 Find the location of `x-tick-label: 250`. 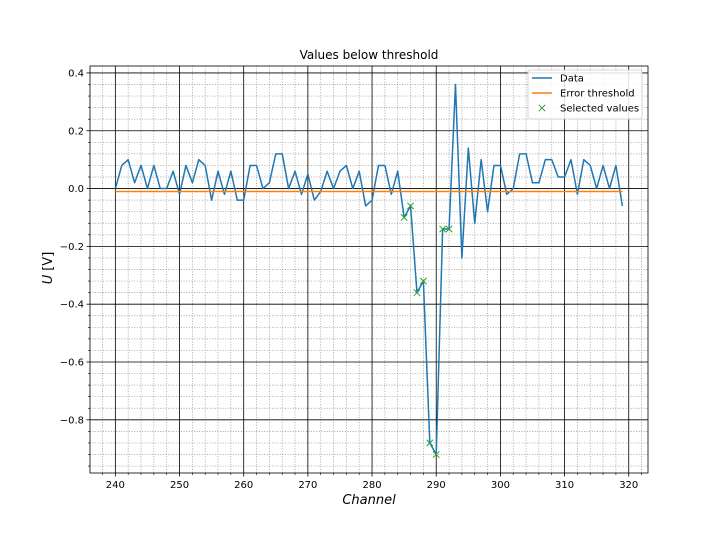

x-tick-label: 250 is located at coordinates (179, 485).